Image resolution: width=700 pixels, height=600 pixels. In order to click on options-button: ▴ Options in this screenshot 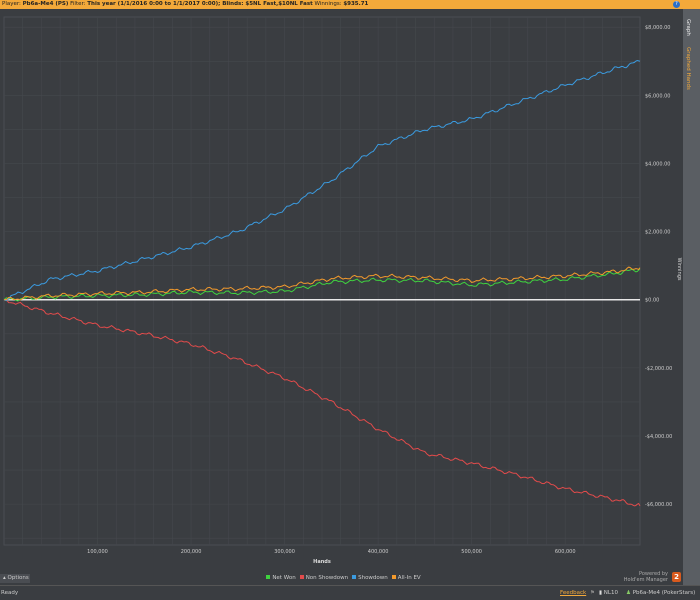, I will do `click(15, 578)`.